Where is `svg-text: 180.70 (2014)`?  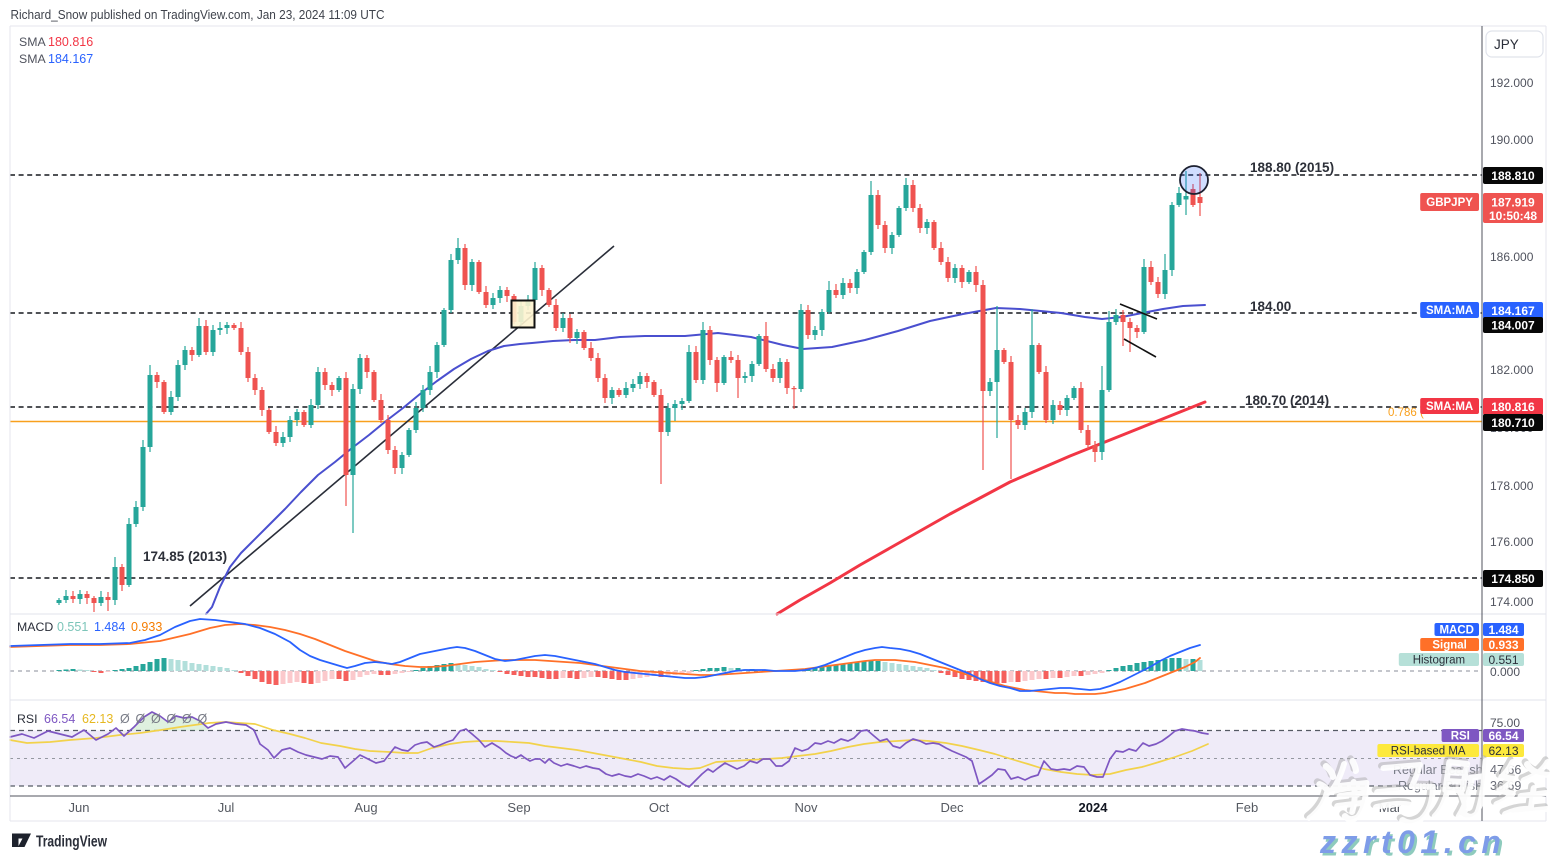 svg-text: 180.70 (2014) is located at coordinates (1287, 400).